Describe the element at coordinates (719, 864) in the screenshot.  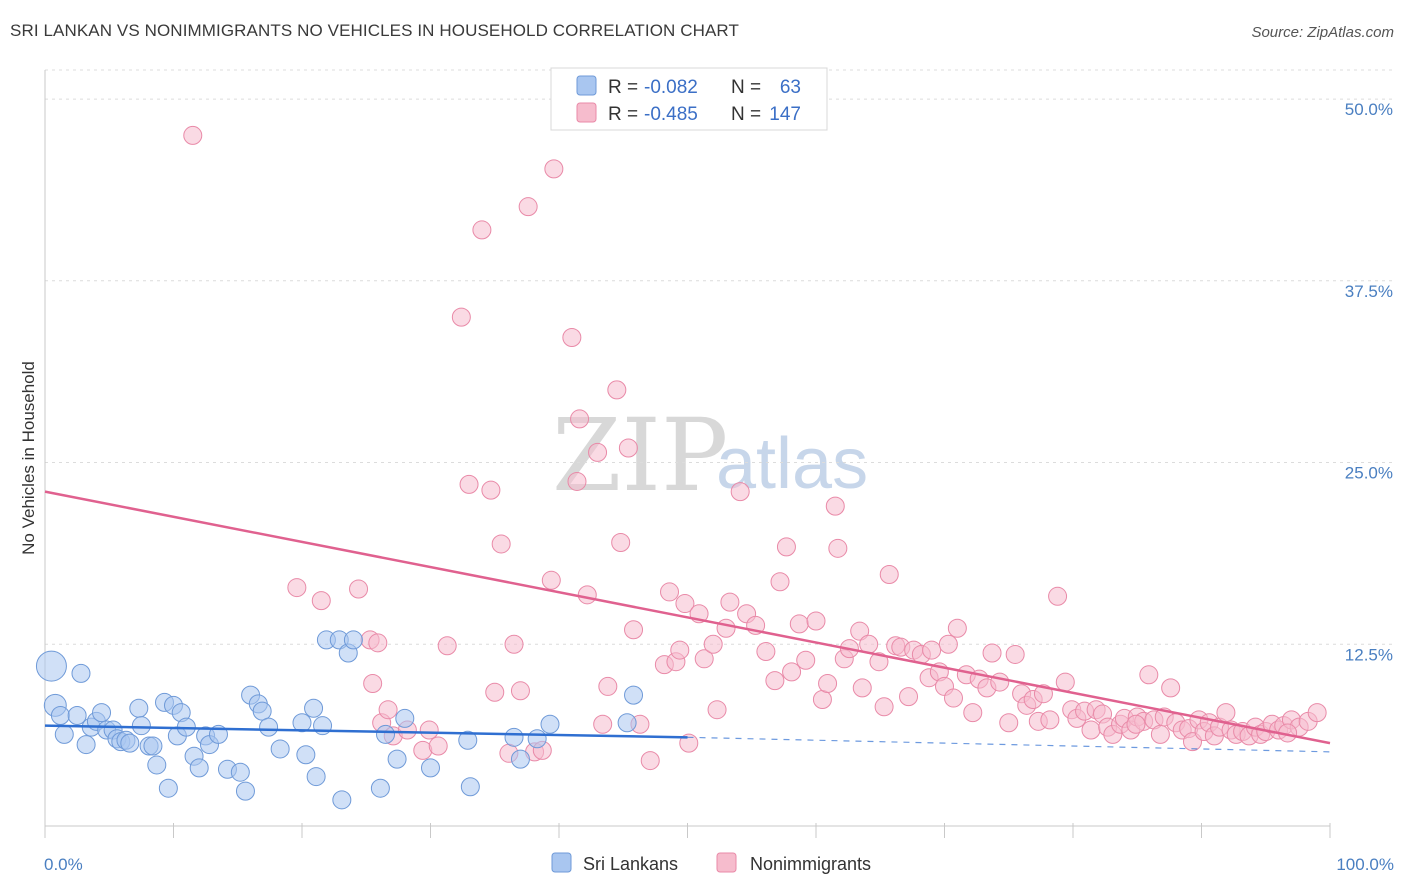
I see `x-axis-tick-labels: 0.0% 100.0%` at that location.